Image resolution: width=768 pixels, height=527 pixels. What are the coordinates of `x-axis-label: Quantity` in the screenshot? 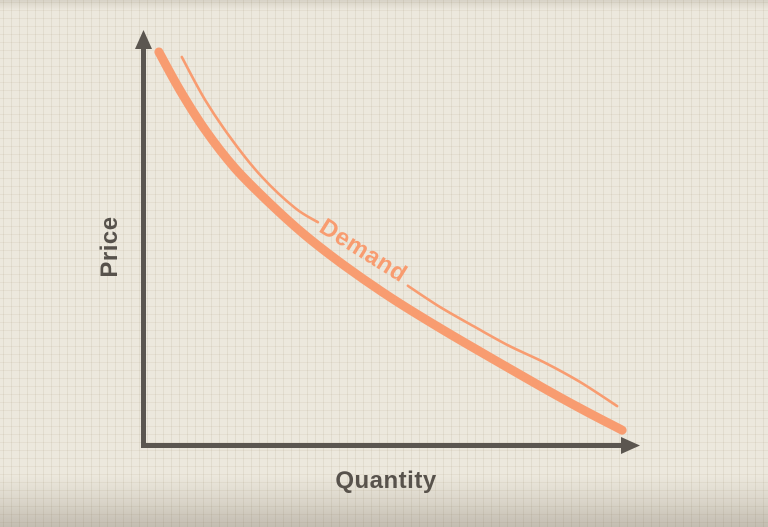 It's located at (386, 480).